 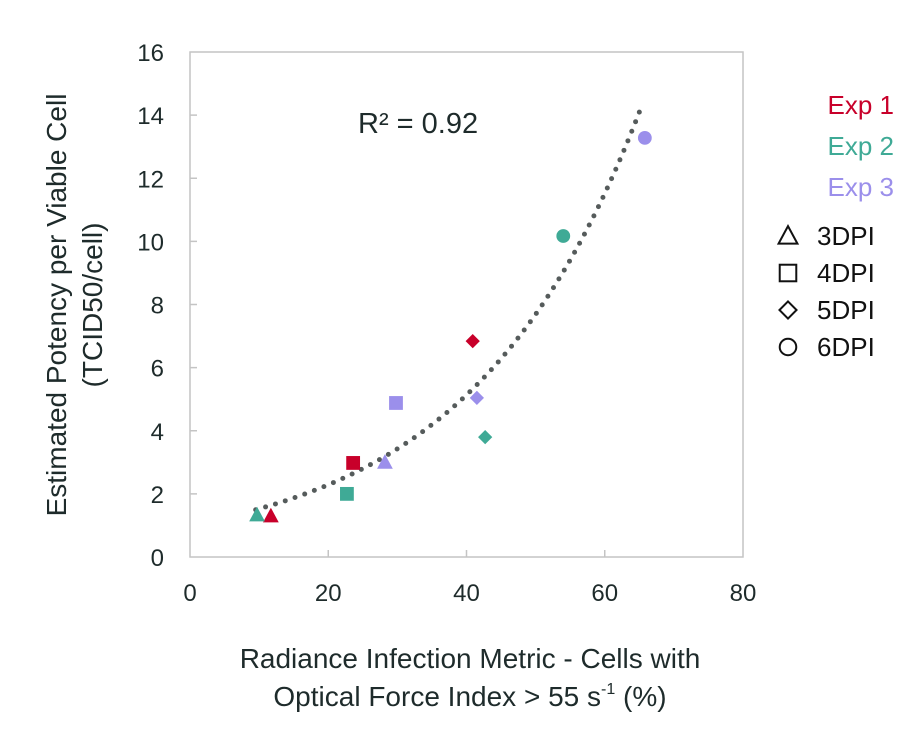 What do you see at coordinates (846, 310) in the screenshot?
I see `legend-item-5dpi: 5DPI` at bounding box center [846, 310].